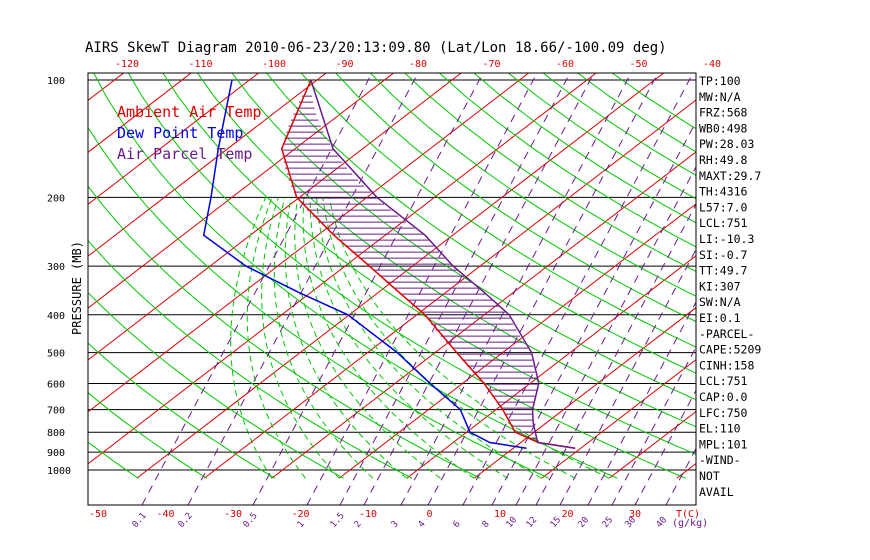 The image size is (870, 560). Describe the element at coordinates (690, 523) in the screenshot. I see `mixing-ratio-unit: (g/kg)` at that location.